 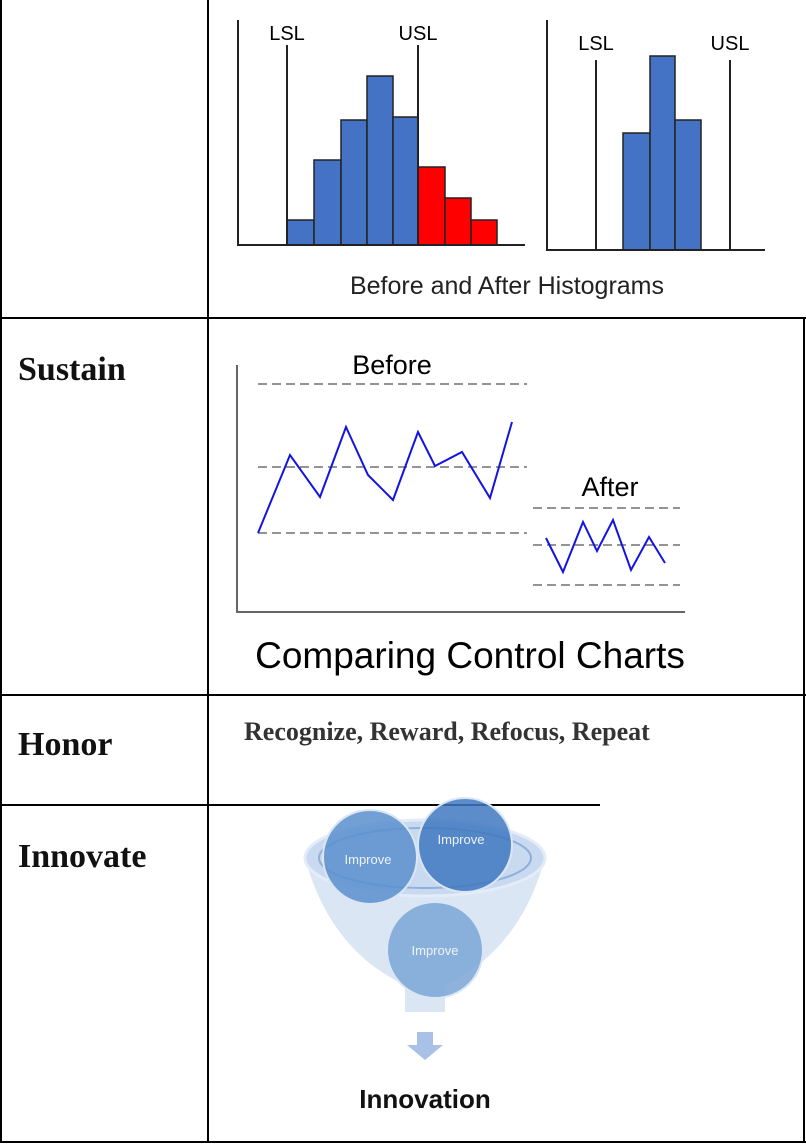 I want to click on honor-text: Recognize, Reward, Refocus, Repeat, so click(x=447, y=731).